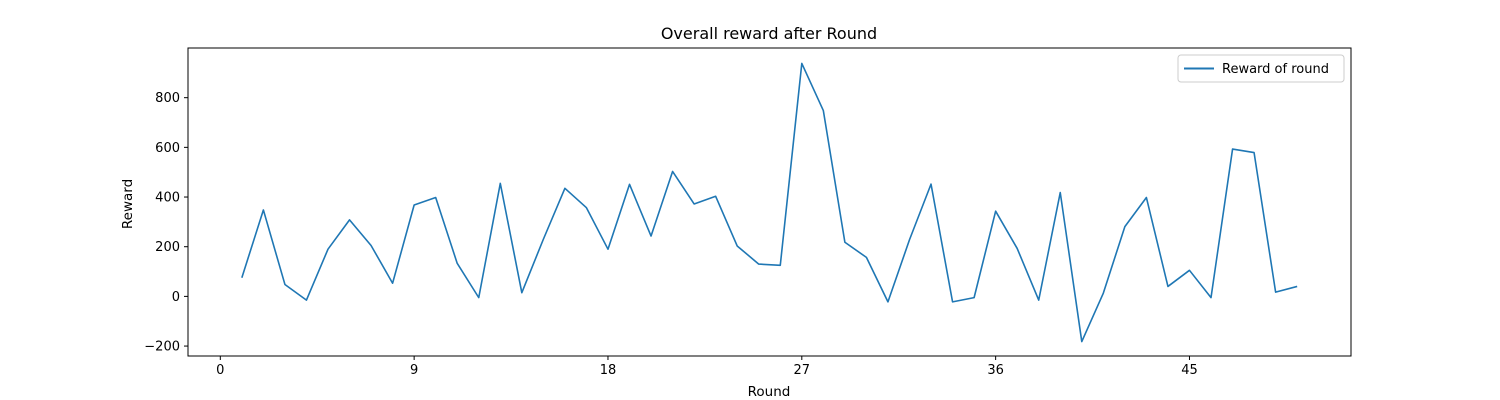 This screenshot has height=400, width=1500. Describe the element at coordinates (162, 347) in the screenshot. I see `y-tick-label: −200` at that location.